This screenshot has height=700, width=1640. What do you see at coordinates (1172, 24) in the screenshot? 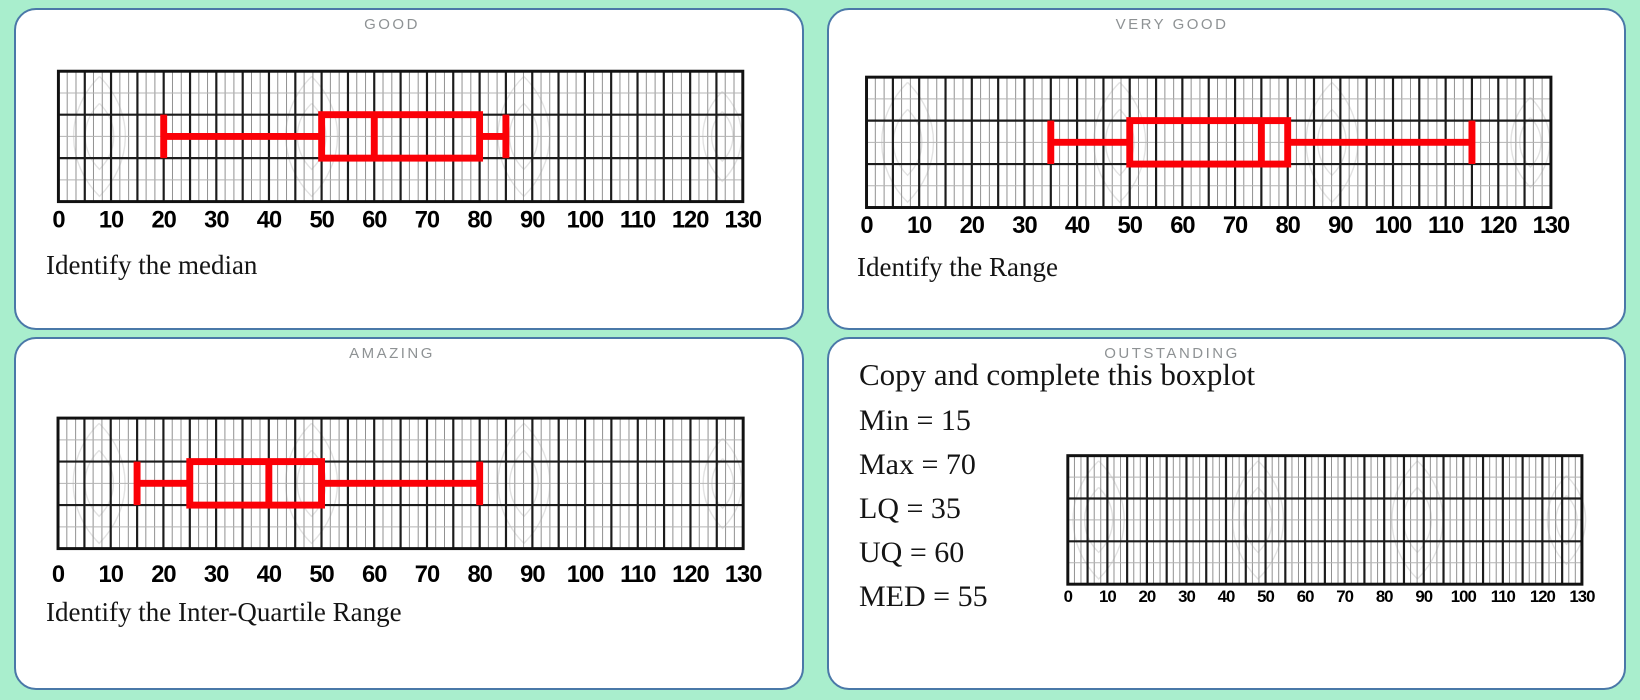
I see `panel-title-very-good: VERY GOOD` at bounding box center [1172, 24].